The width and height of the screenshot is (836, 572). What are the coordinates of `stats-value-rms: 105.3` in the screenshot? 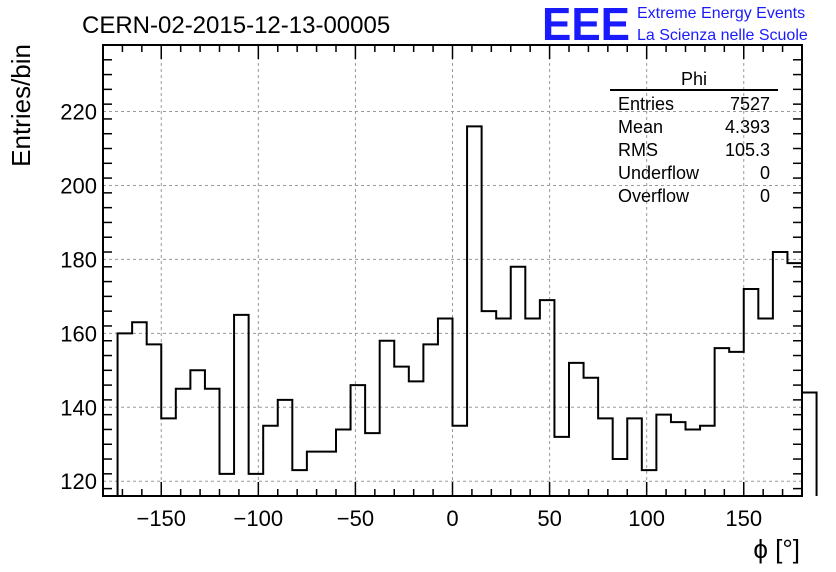 It's located at (747, 150).